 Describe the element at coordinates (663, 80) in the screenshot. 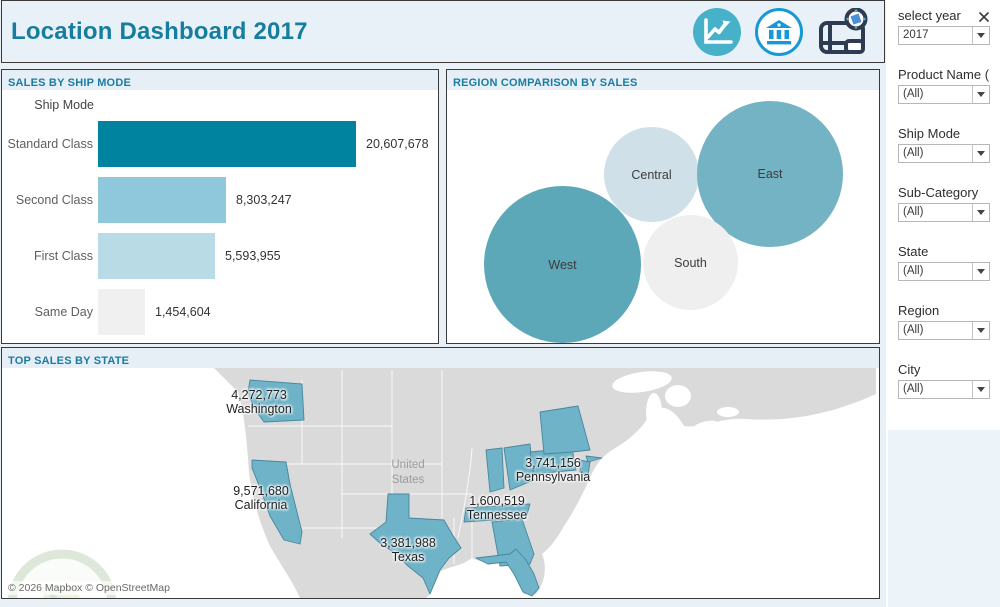

I see `panel-strip: REGION COMPARISON BY SALES` at that location.